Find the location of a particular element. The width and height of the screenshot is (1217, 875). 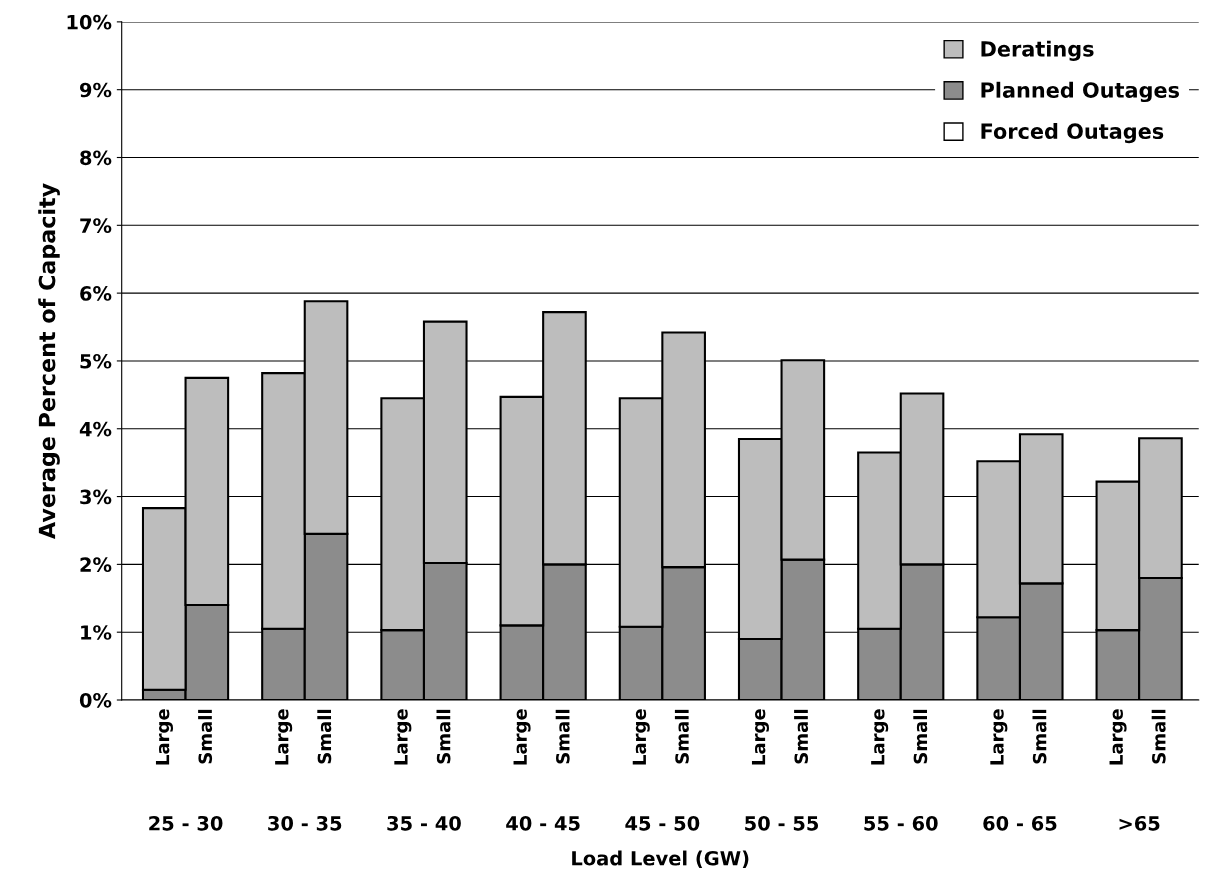

y-tick-label: 1% is located at coordinates (96, 632).